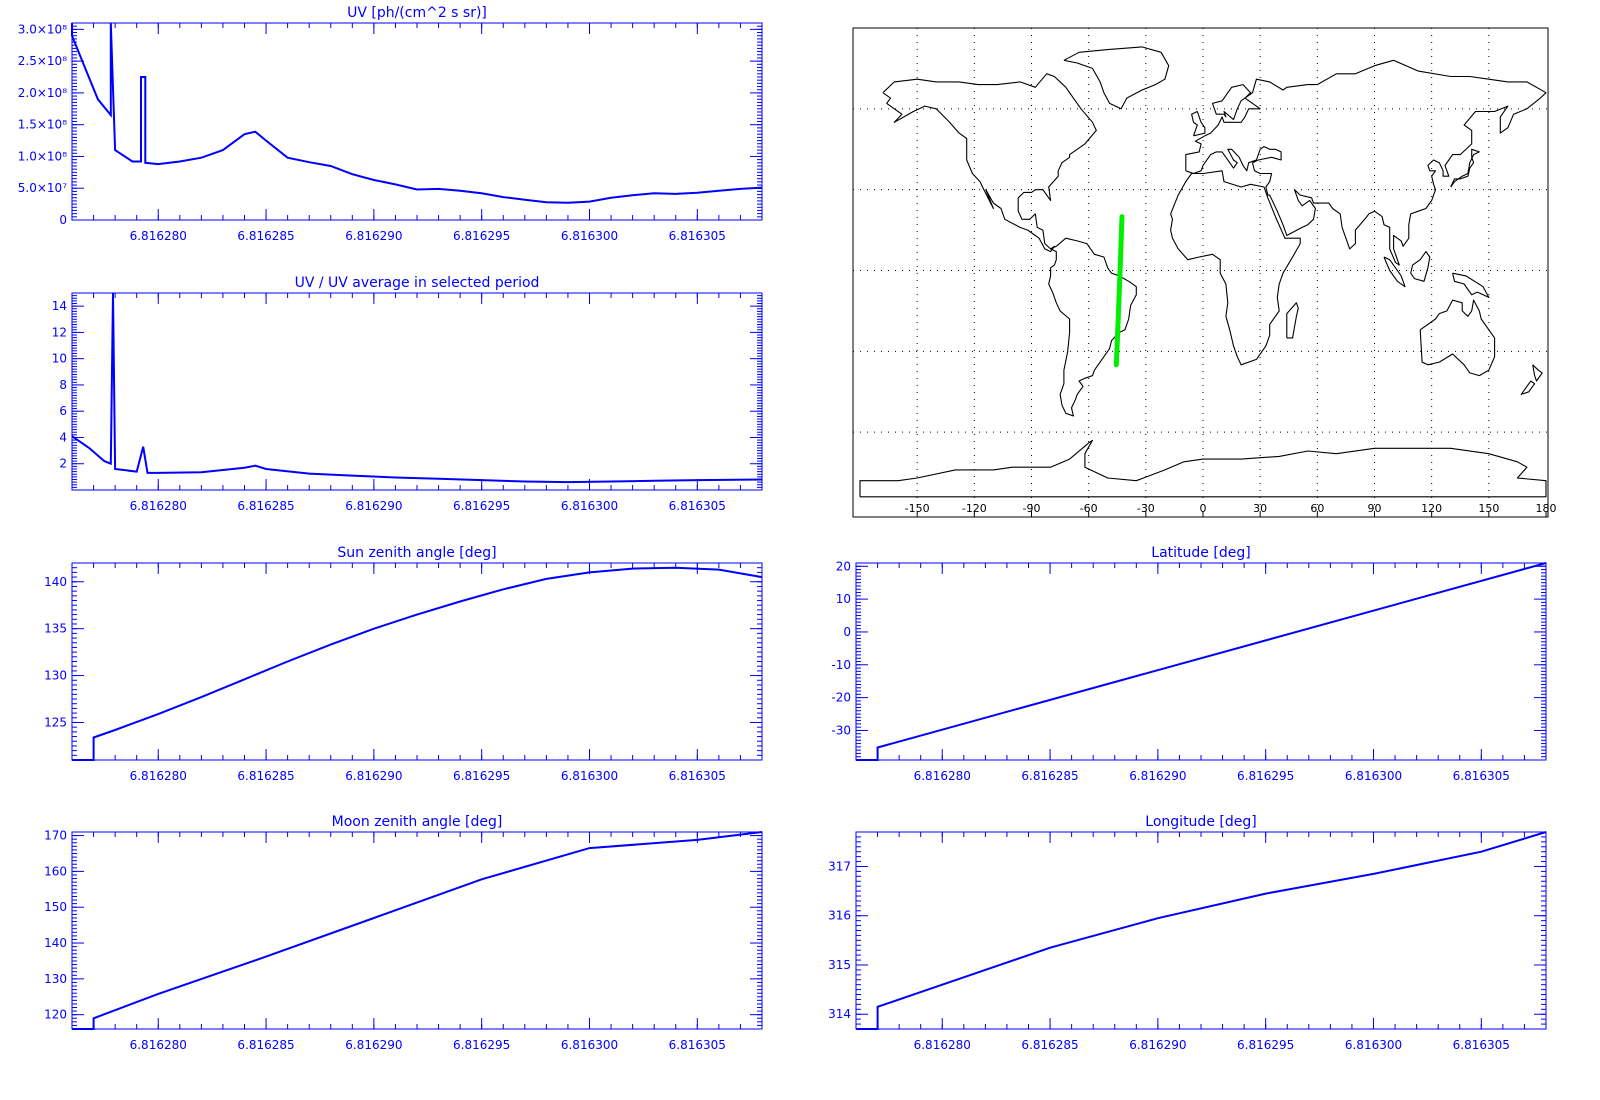 This screenshot has height=1100, width=1600. I want to click on y-tick-label: 4, so click(63, 437).